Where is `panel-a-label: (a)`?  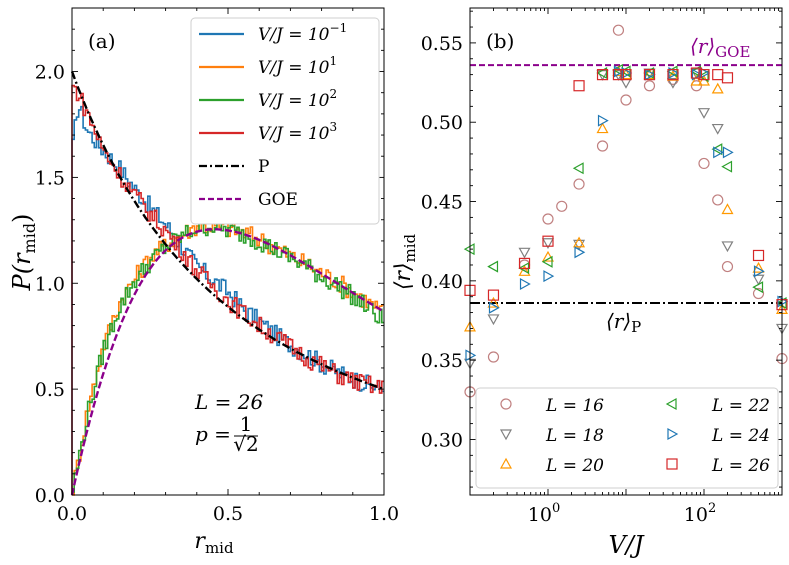
panel-a-label: (a) is located at coordinates (102, 41).